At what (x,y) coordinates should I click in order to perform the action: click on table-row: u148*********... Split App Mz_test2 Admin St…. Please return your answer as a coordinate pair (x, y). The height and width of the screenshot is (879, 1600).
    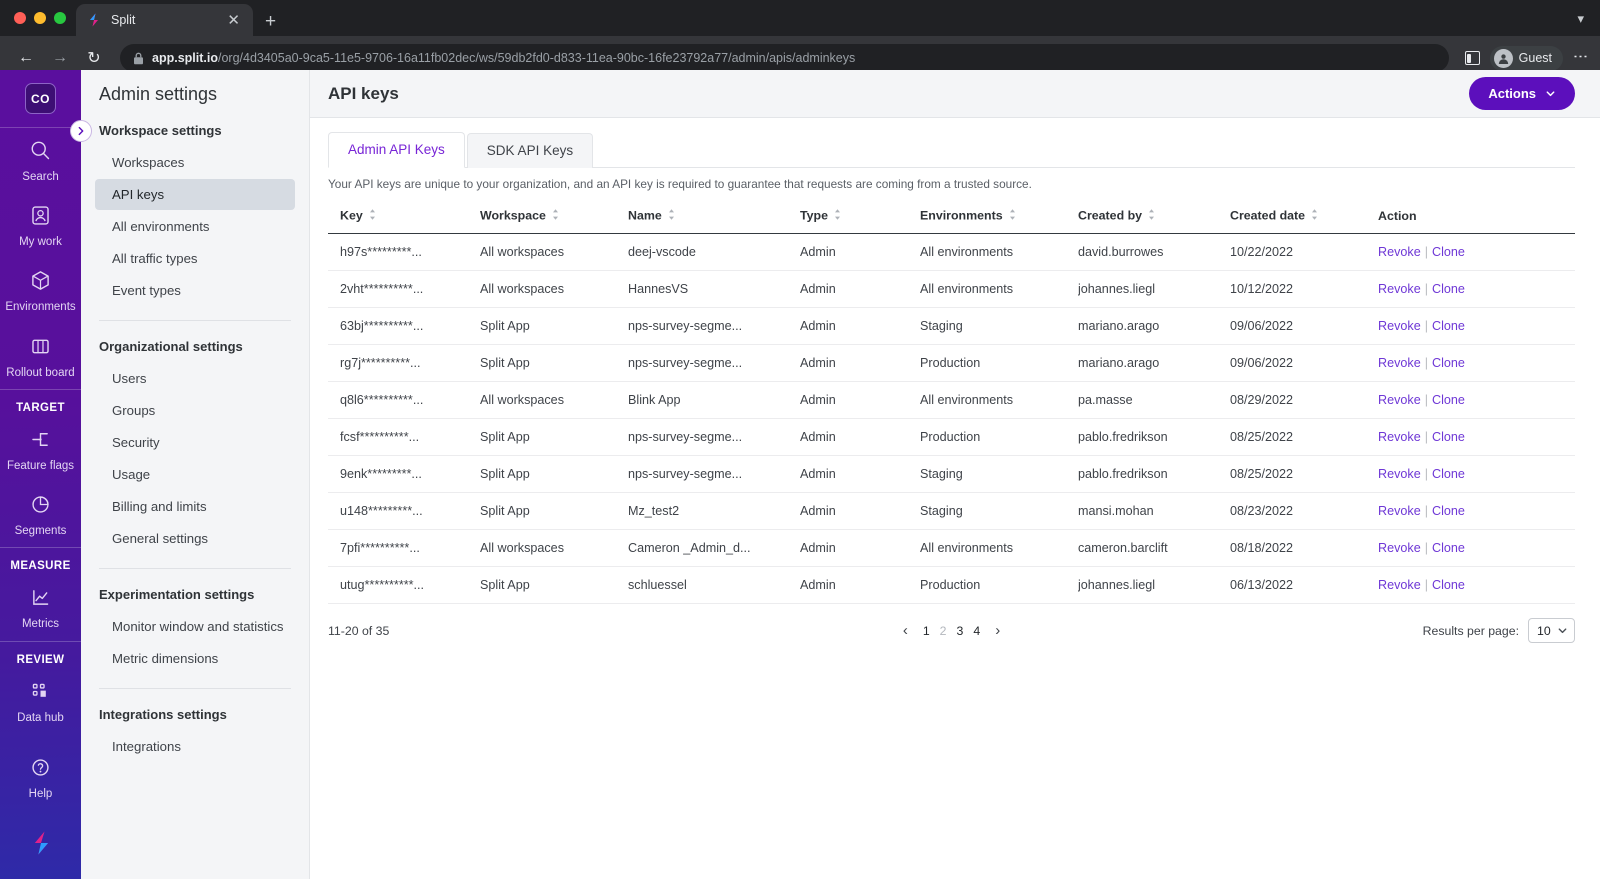
    Looking at the image, I should click on (951, 511).